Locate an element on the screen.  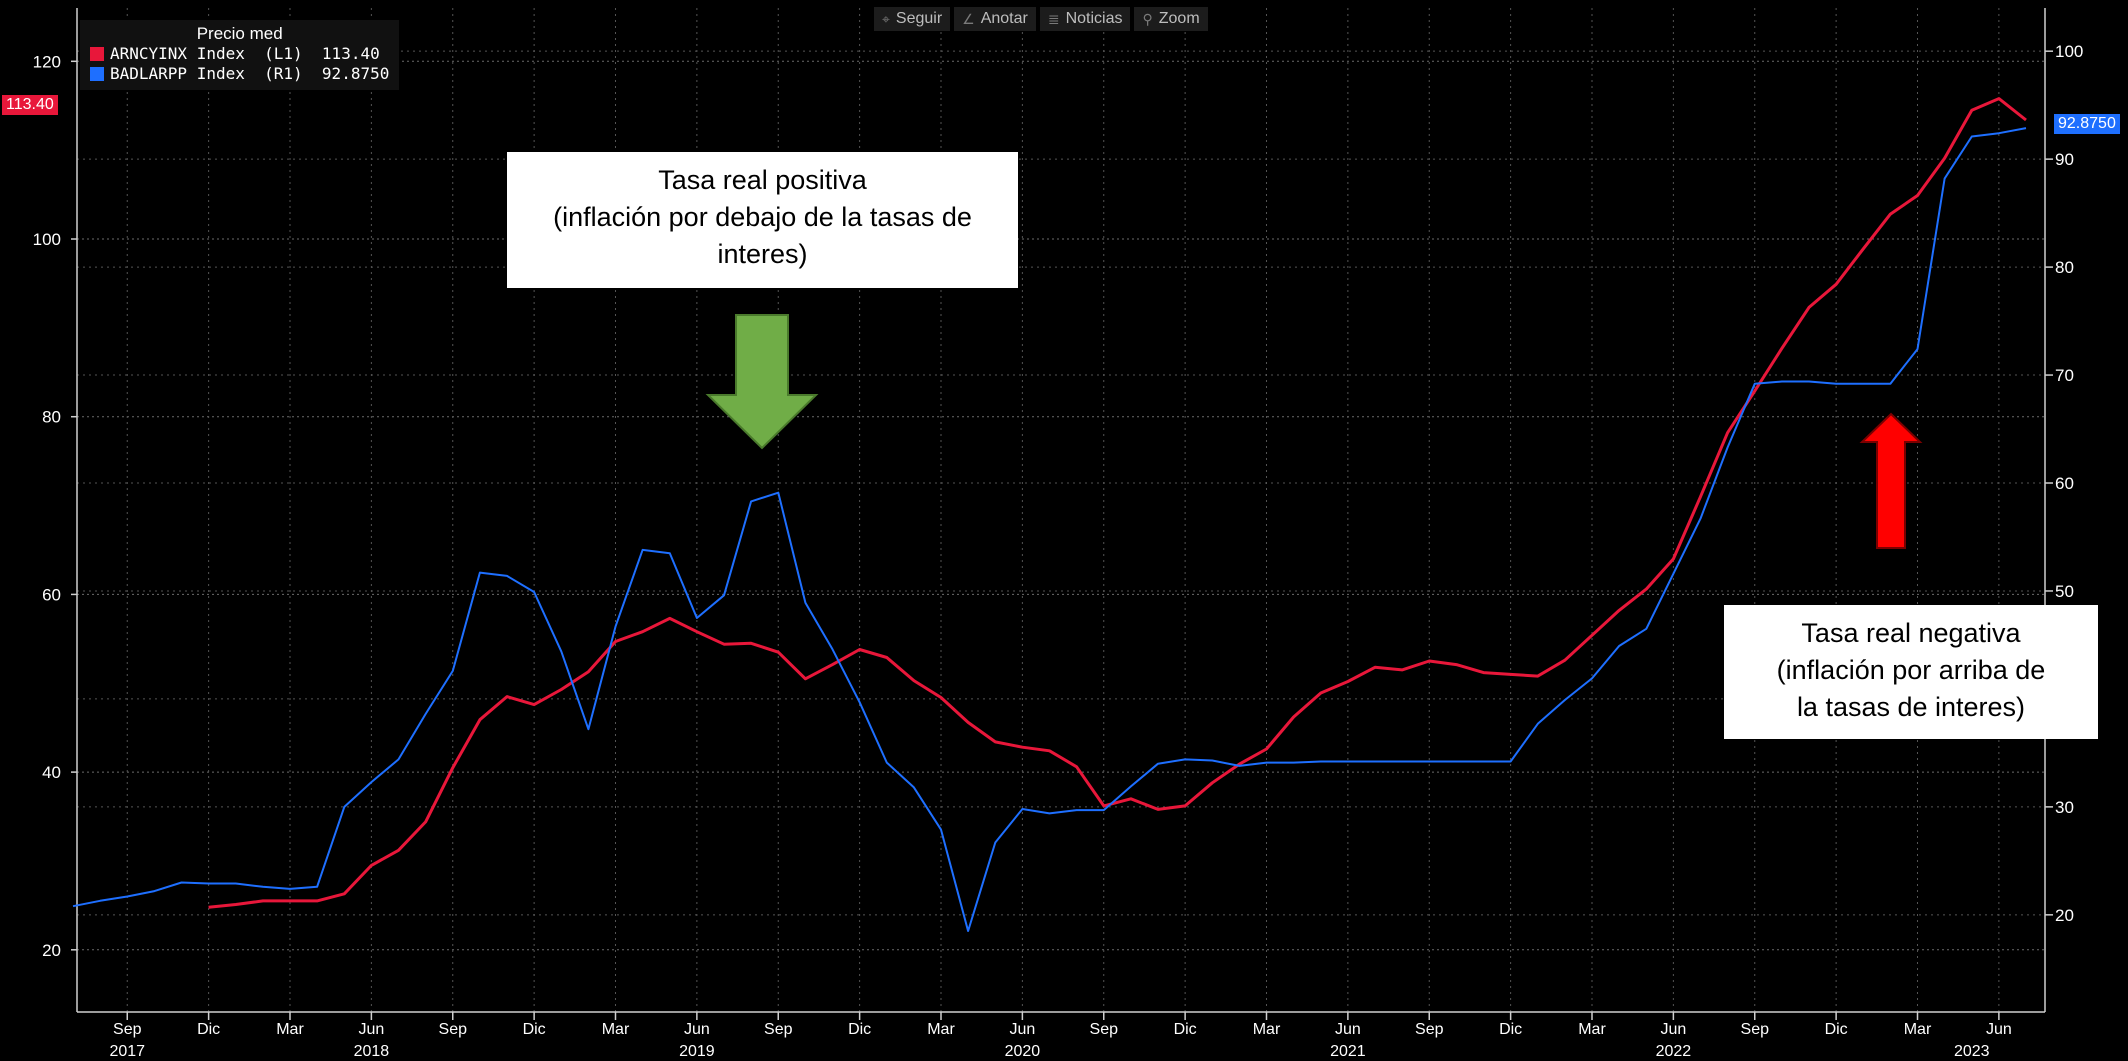
x-tick-label-2019-03: Mar is located at coordinates (616, 1029).